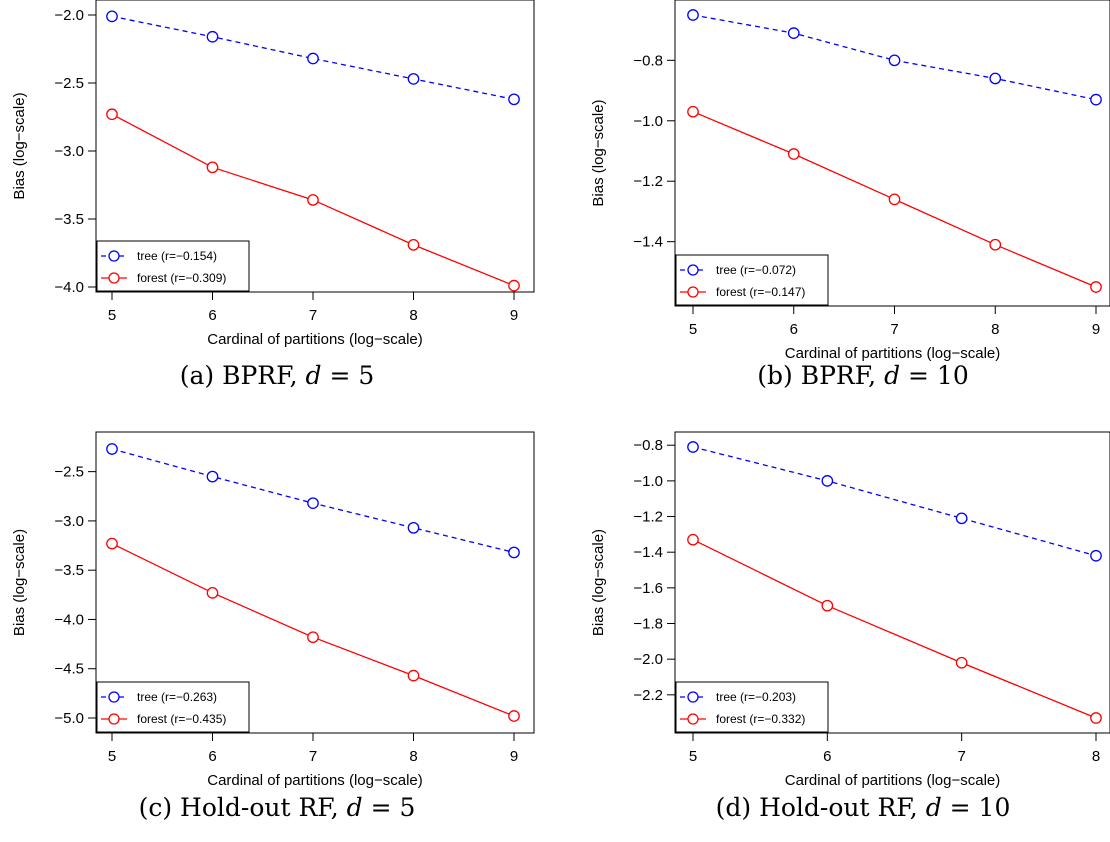 Image resolution: width=1110 pixels, height=842 pixels. I want to click on panel-caption: (d) Hold-out RF, d = 10, so click(863, 807).